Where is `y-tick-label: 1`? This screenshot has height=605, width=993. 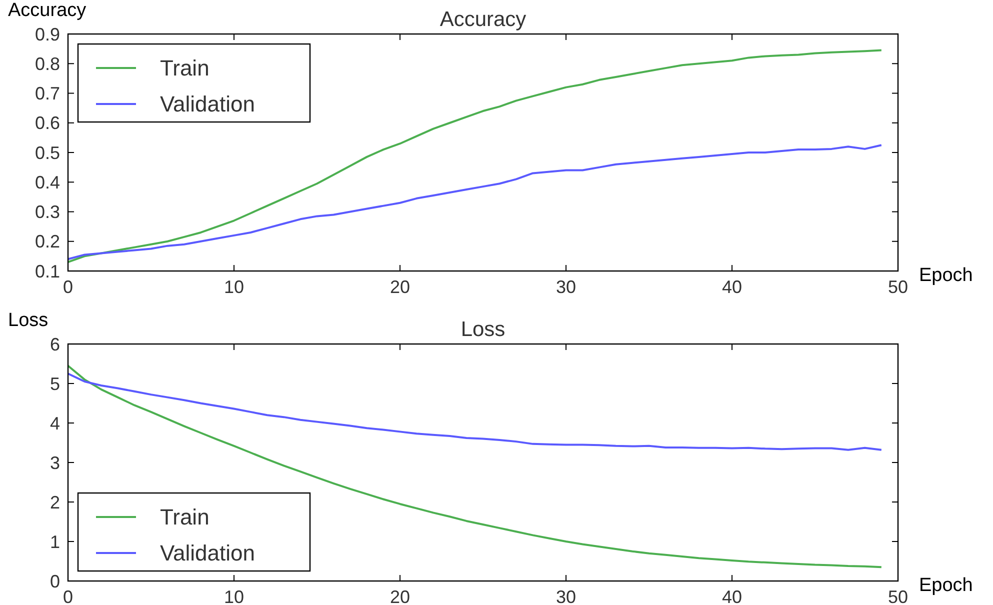
y-tick-label: 1 is located at coordinates (55, 542).